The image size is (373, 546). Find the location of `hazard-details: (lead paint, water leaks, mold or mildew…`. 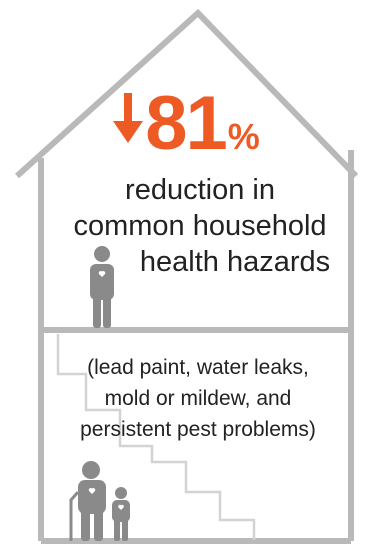

hazard-details: (lead paint, water leaks, mold or mildew… is located at coordinates (198, 398).